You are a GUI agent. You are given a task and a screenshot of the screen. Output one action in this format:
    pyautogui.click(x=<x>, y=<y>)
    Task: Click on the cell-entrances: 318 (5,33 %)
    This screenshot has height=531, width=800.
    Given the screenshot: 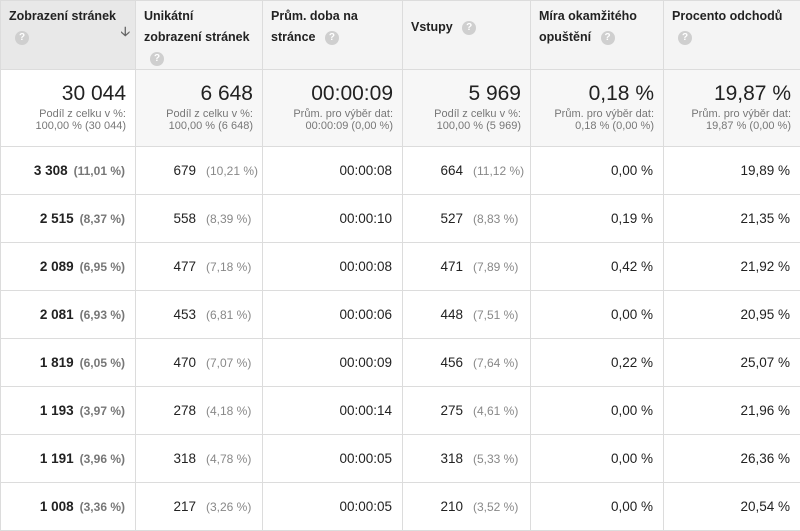 What is the action you would take?
    pyautogui.click(x=467, y=459)
    